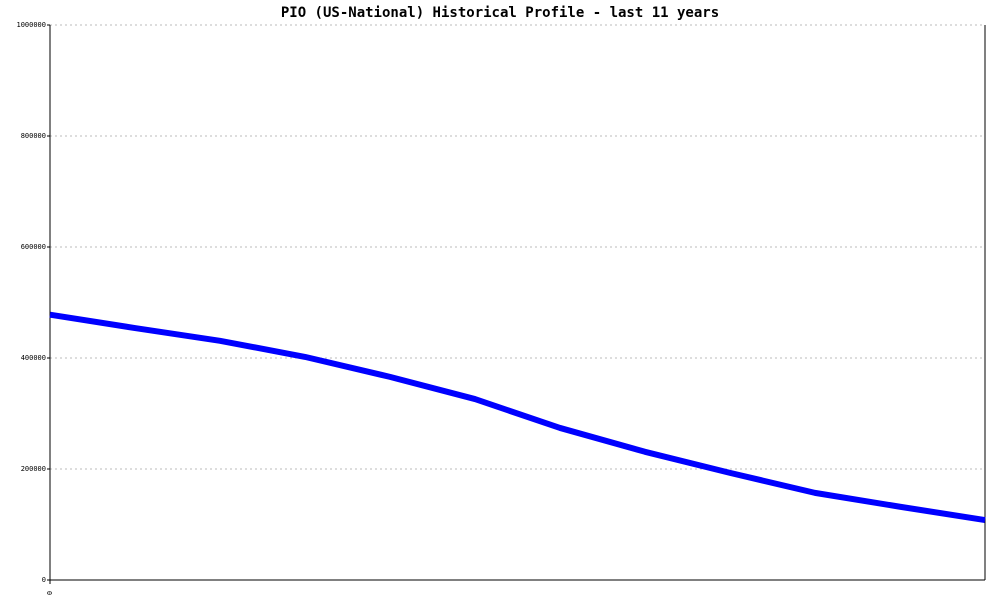  I want to click on x-tick-label: 0, so click(50, 593).